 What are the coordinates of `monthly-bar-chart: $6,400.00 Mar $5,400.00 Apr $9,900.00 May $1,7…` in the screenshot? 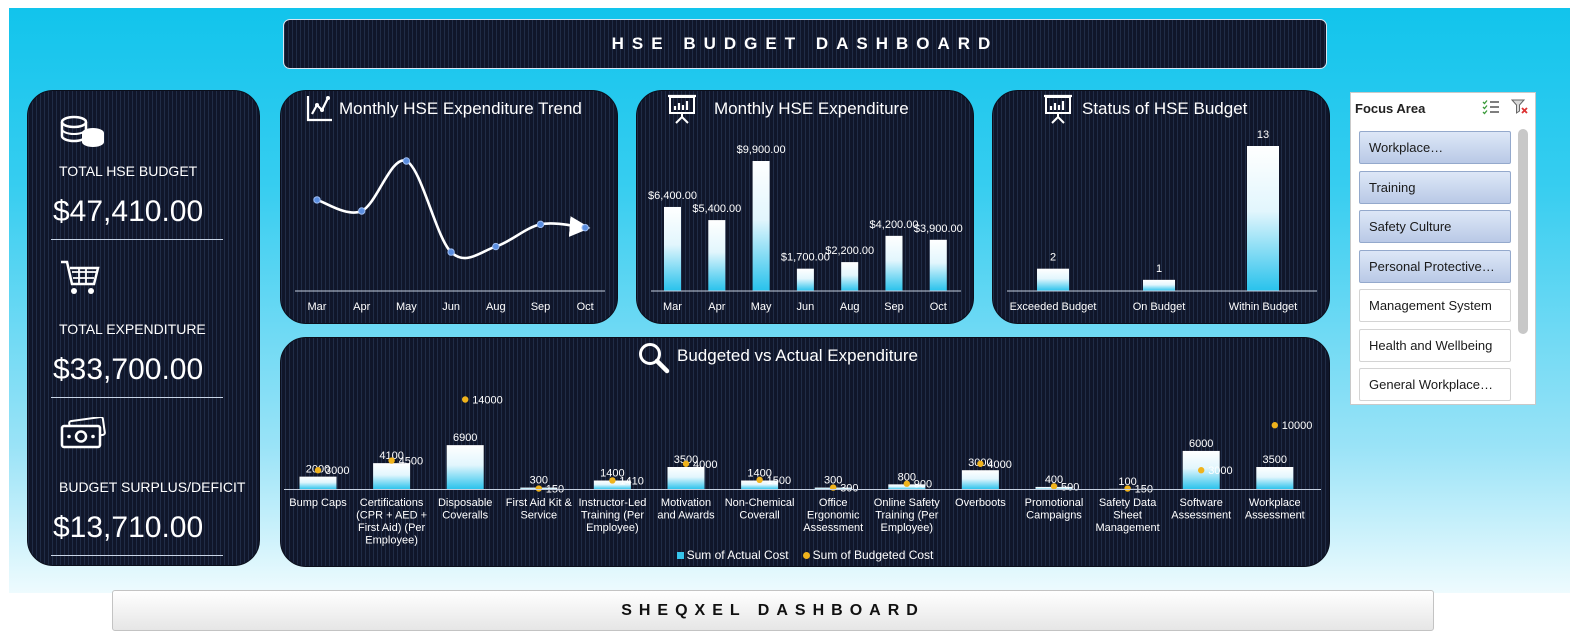 It's located at (805, 228).